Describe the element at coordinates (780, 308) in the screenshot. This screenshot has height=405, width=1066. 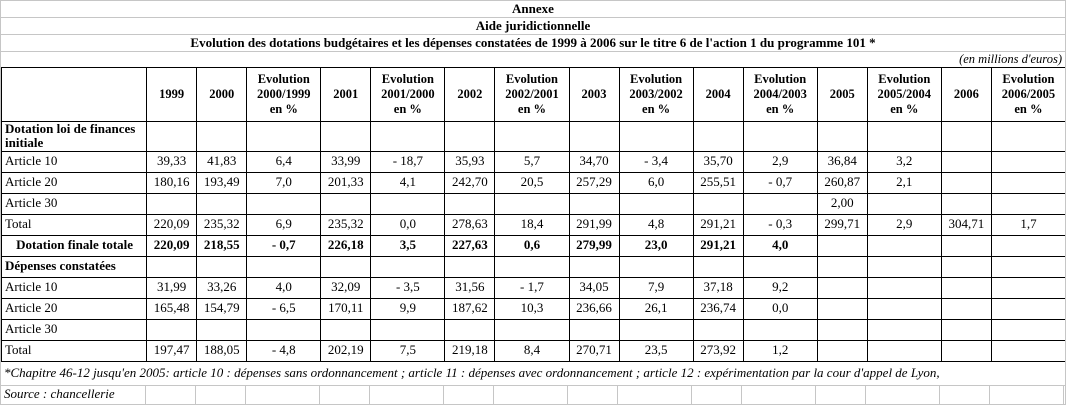
I see `value-cell: 0,0` at that location.